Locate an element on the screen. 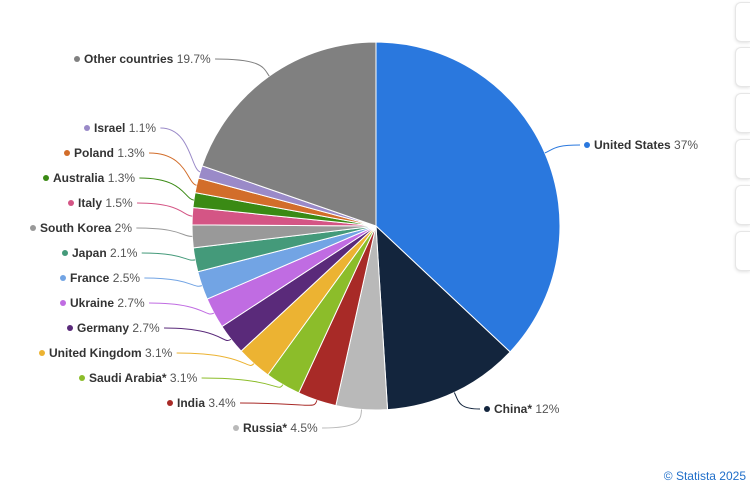  data-label-value: 2.1% is located at coordinates (122, 253).